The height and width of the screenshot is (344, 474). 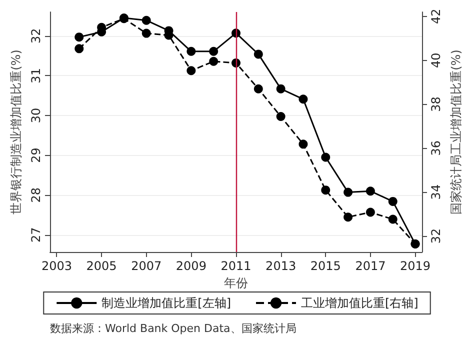 What do you see at coordinates (281, 266) in the screenshot?
I see `x-tick-label: 2013` at bounding box center [281, 266].